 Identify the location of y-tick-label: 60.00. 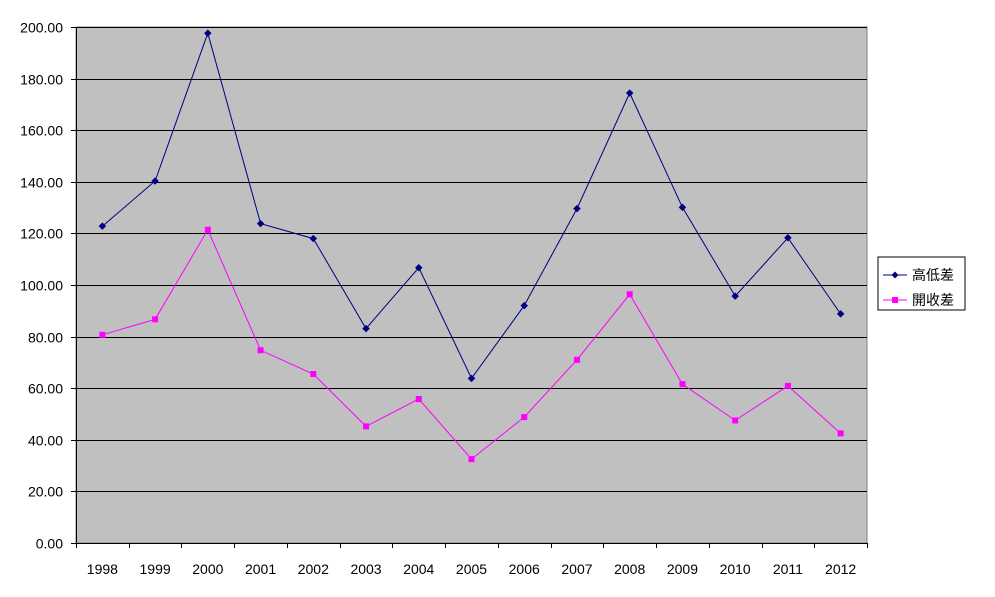
(45, 389).